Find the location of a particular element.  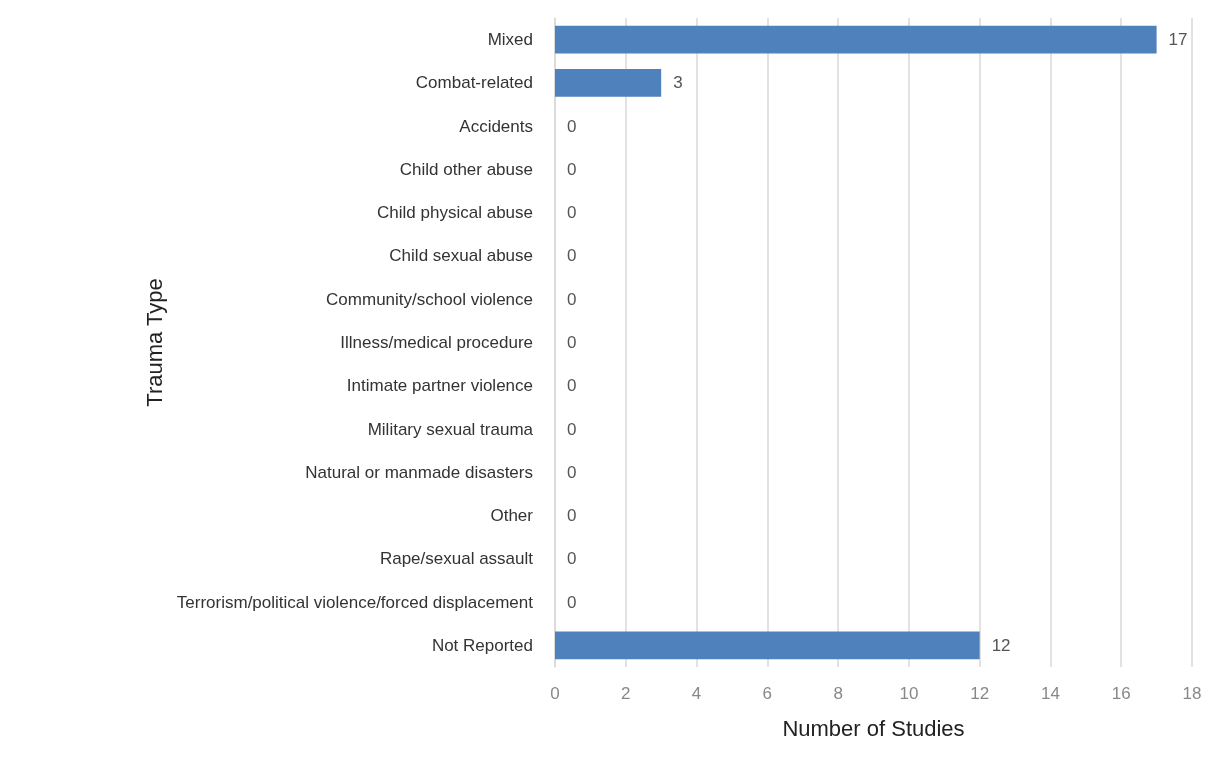

y-tick-label: Rape/sexual assault is located at coordinates (456, 559).